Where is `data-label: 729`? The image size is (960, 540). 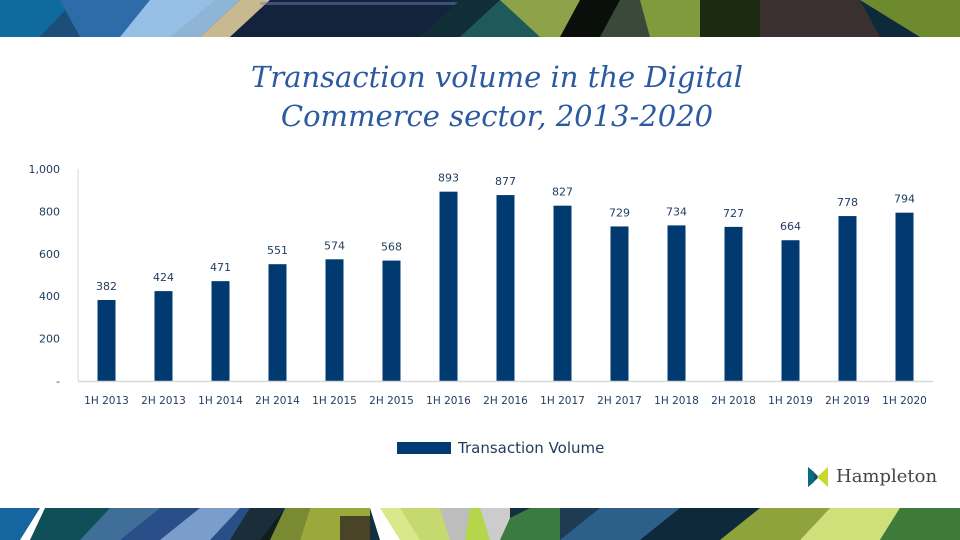 data-label: 729 is located at coordinates (619, 212).